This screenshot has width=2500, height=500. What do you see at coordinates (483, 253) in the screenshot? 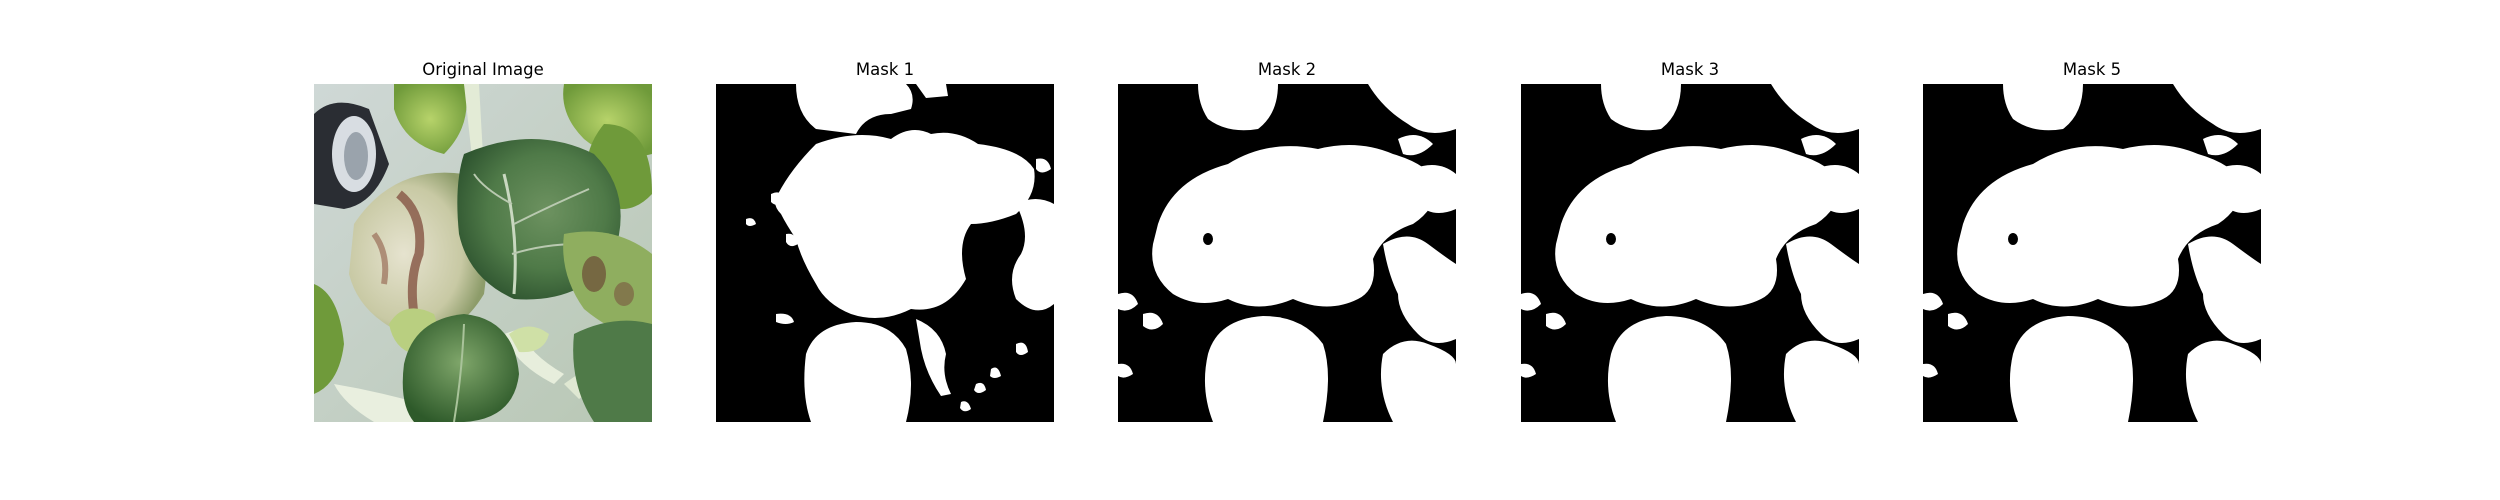
I see `original-plant-photo` at bounding box center [483, 253].